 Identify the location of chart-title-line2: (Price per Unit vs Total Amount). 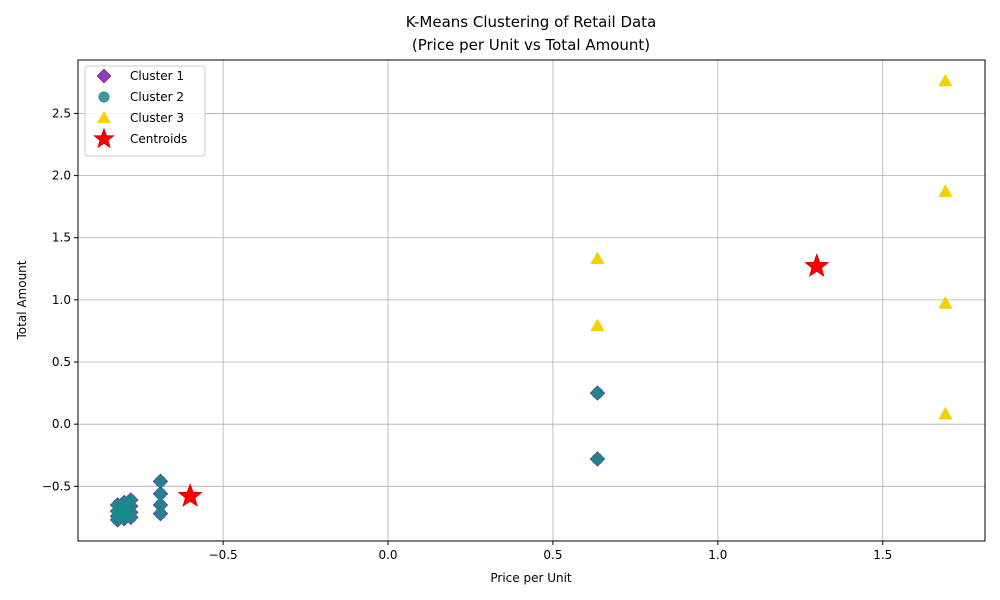
(531, 45).